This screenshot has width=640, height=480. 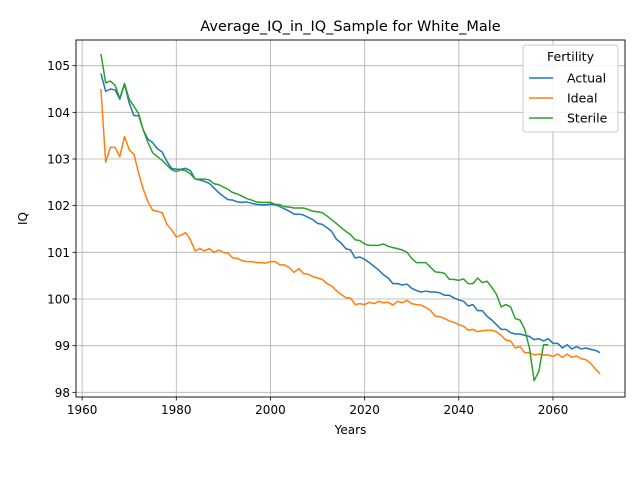 What do you see at coordinates (459, 410) in the screenshot?
I see `x-tick-label: 2040` at bounding box center [459, 410].